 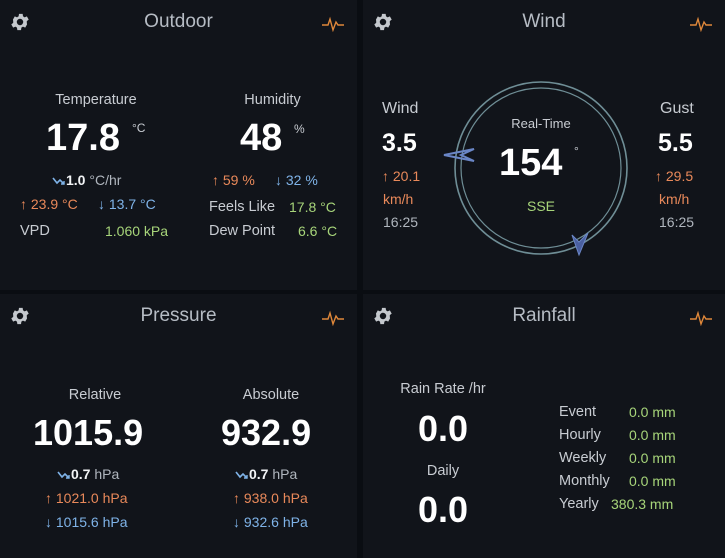 I want to click on card-title: Wind, so click(x=544, y=21).